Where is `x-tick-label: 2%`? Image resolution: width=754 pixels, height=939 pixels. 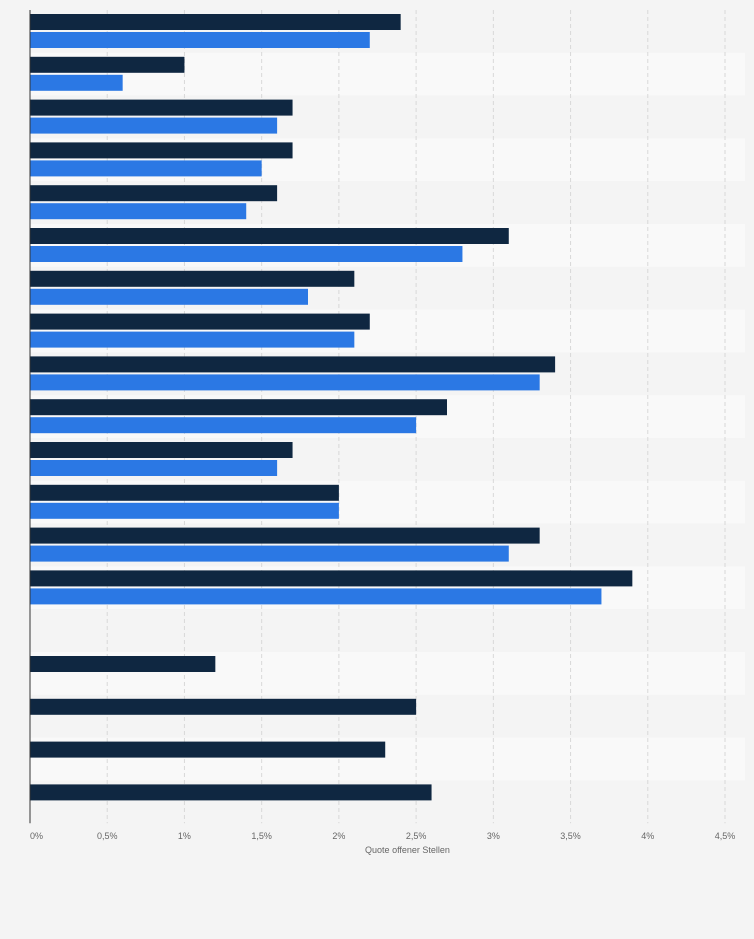
x-tick-label: 2% is located at coordinates (338, 836).